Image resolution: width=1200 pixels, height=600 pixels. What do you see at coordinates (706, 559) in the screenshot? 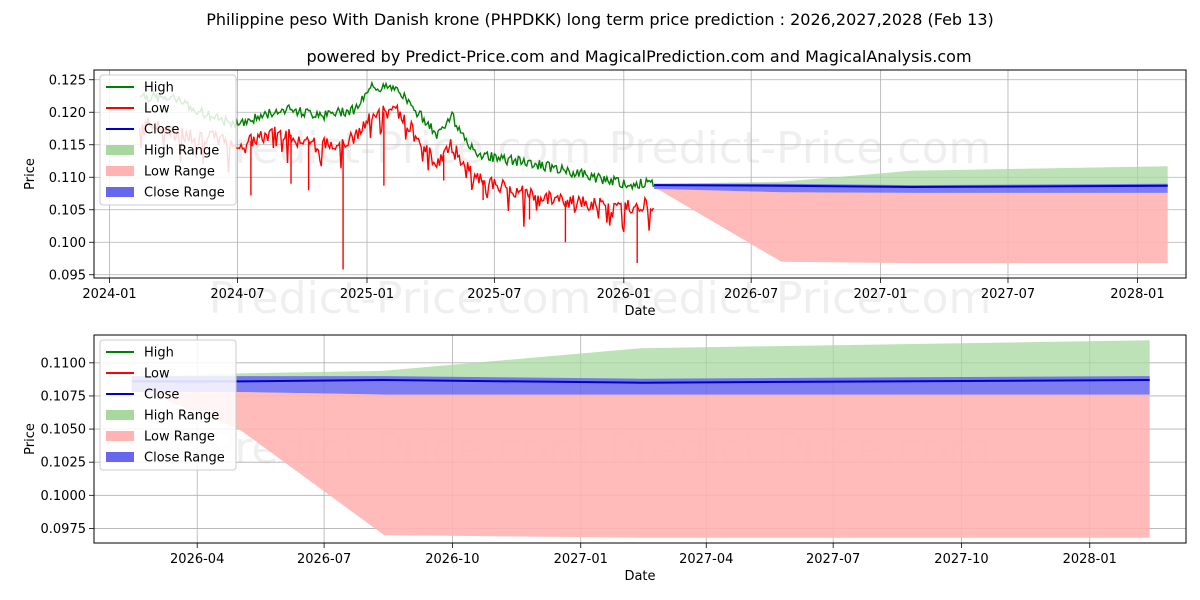
I see `bottom-xtick-label: 2027-04` at bounding box center [706, 559].